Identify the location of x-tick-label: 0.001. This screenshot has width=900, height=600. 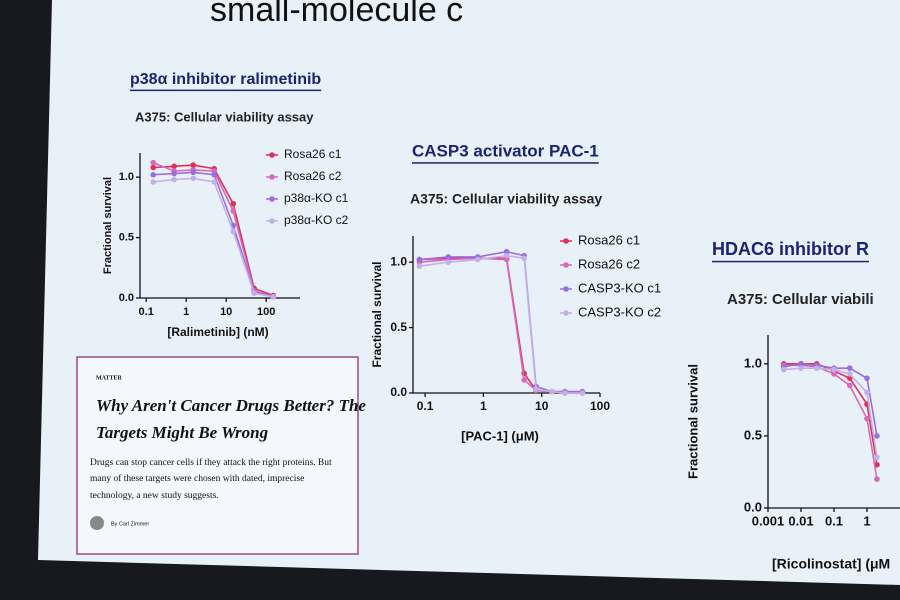
(768, 520).